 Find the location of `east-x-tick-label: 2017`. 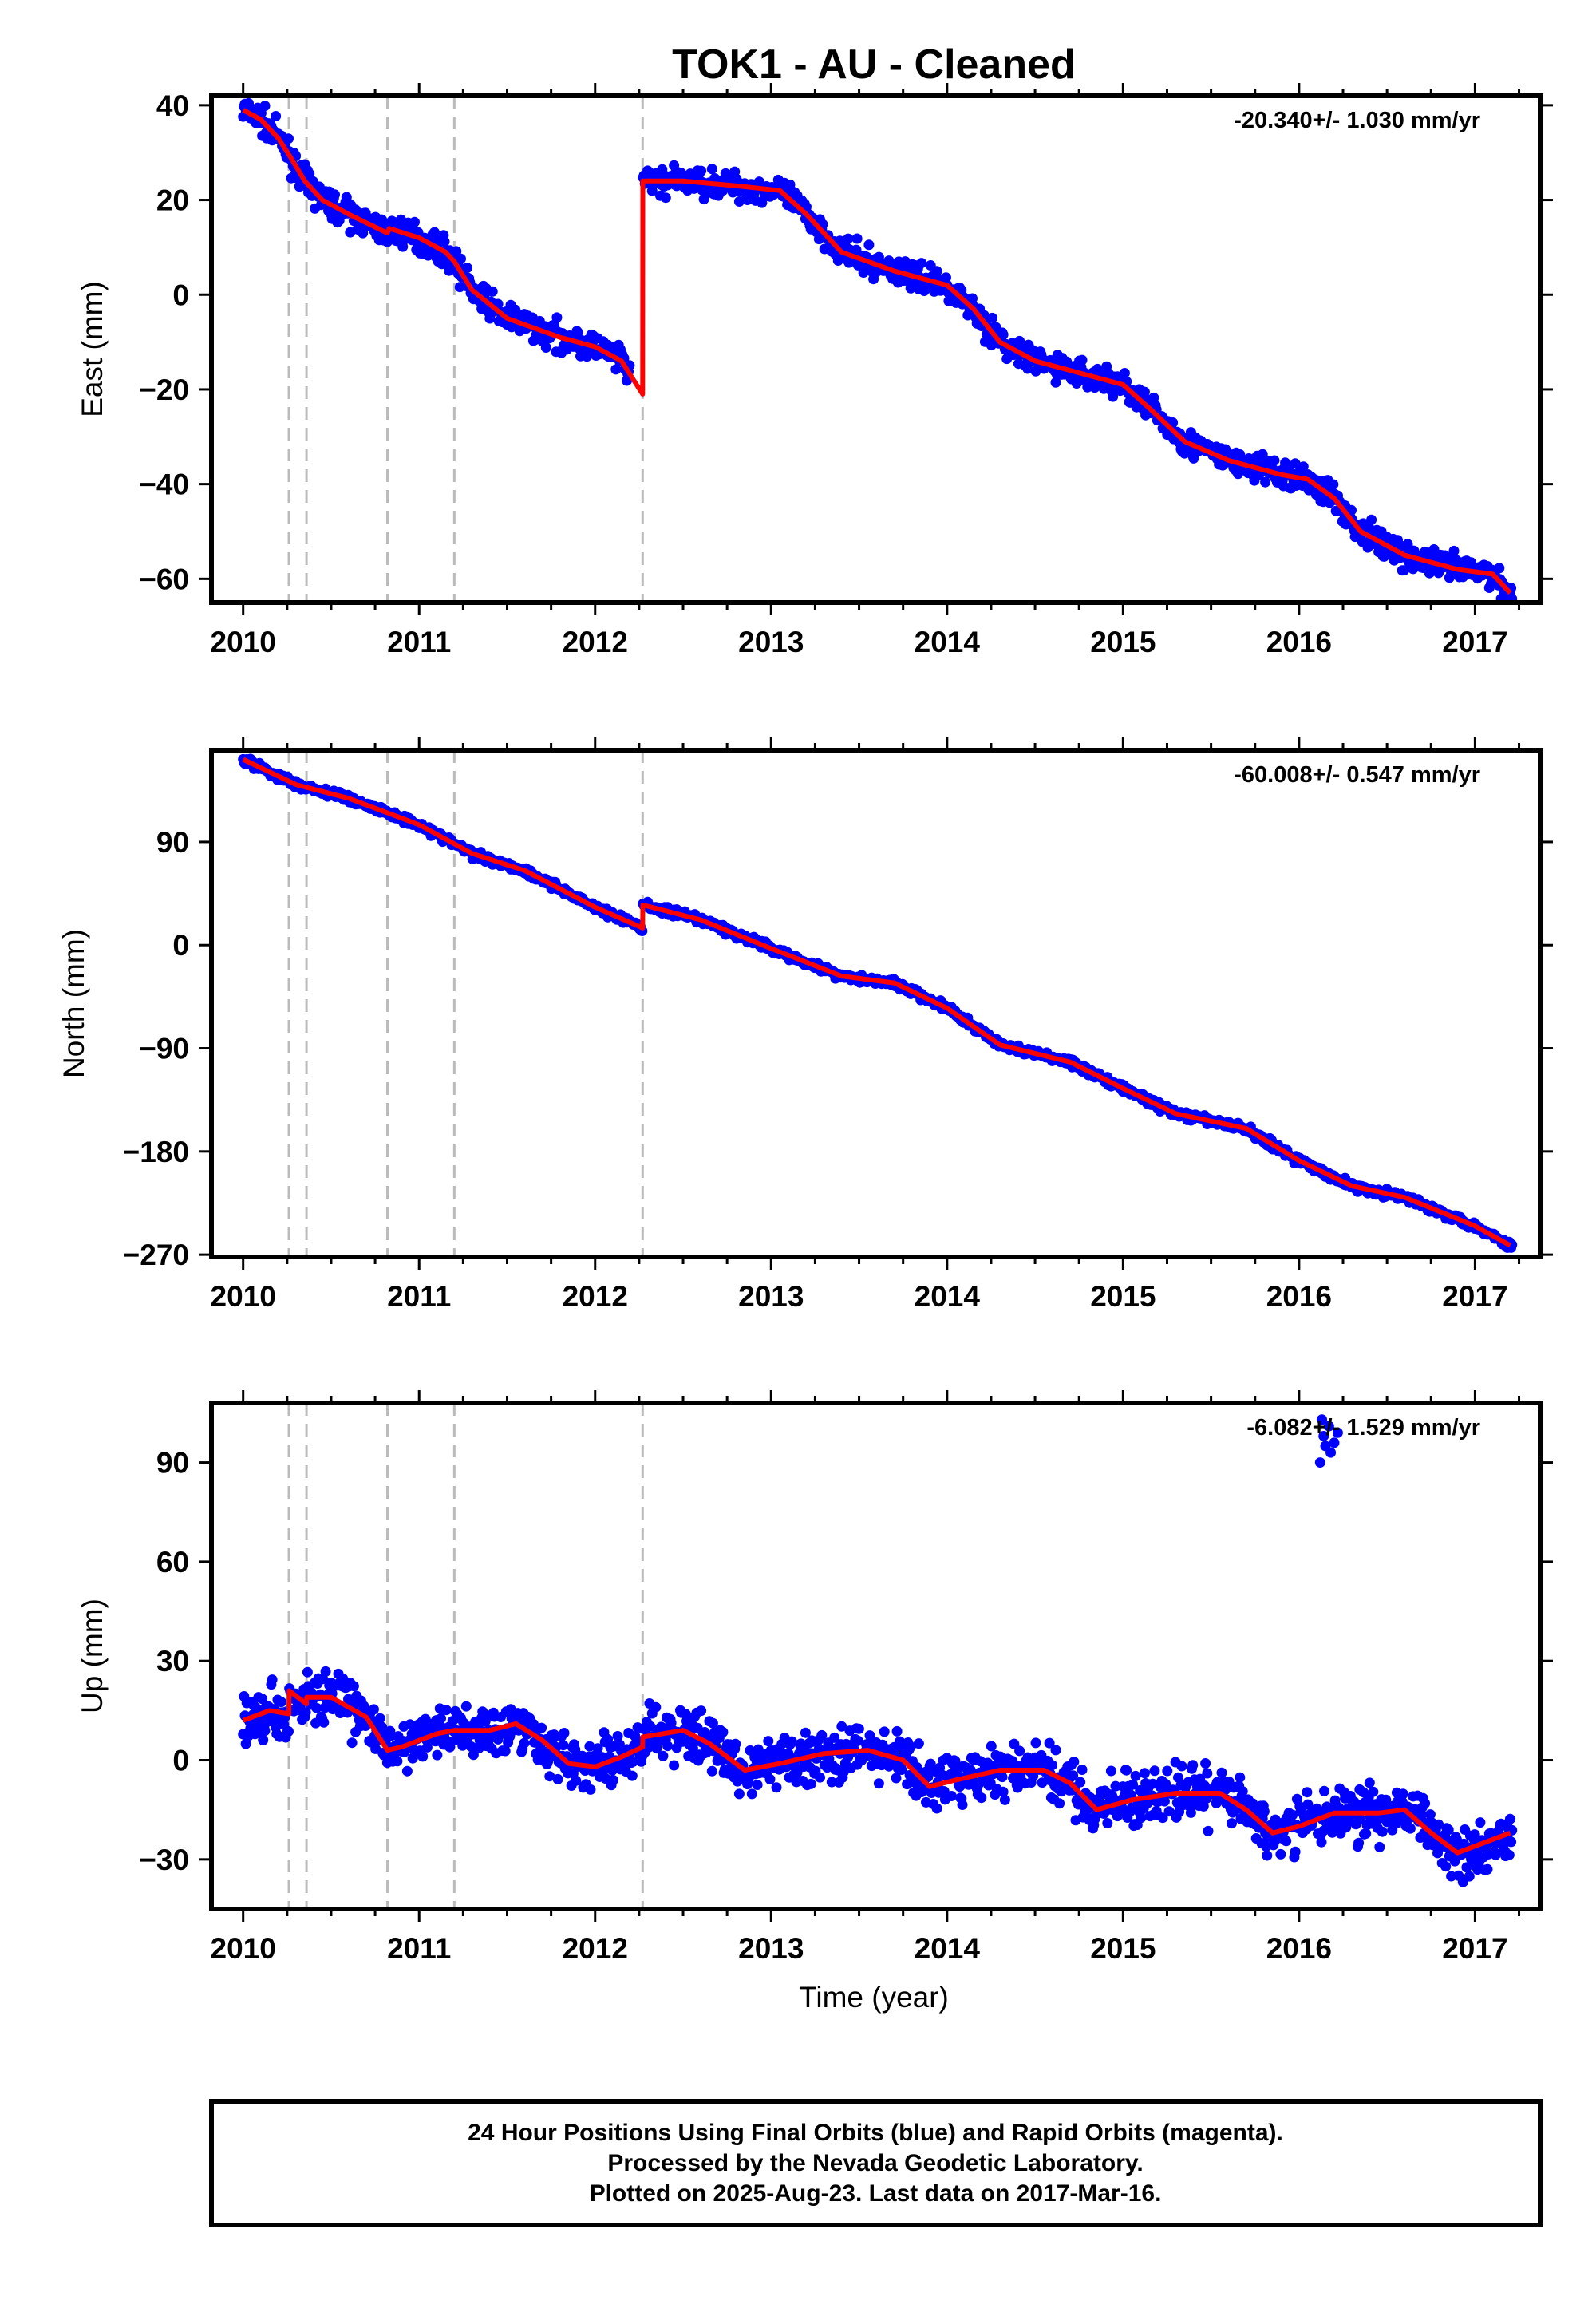

east-x-tick-label: 2017 is located at coordinates (1474, 642).